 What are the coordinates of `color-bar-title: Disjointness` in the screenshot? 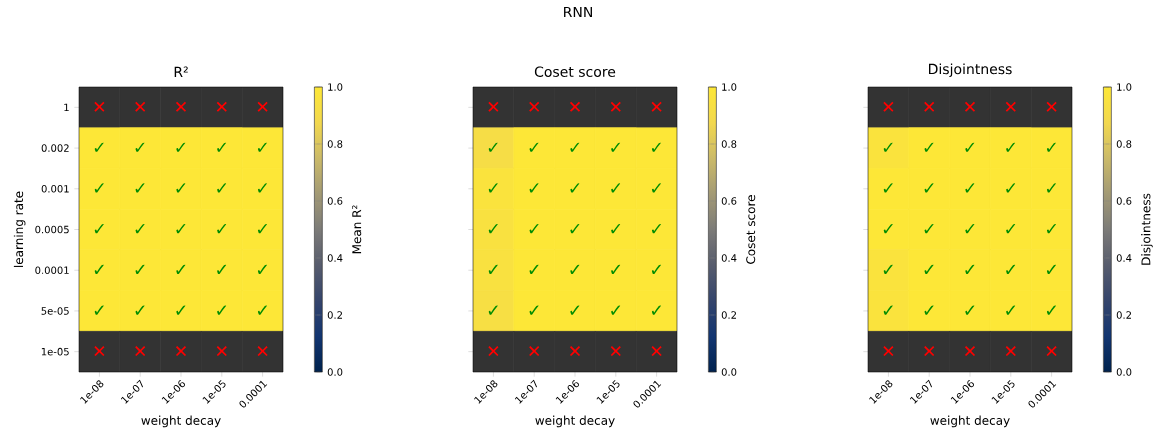 It's located at (1147, 229).